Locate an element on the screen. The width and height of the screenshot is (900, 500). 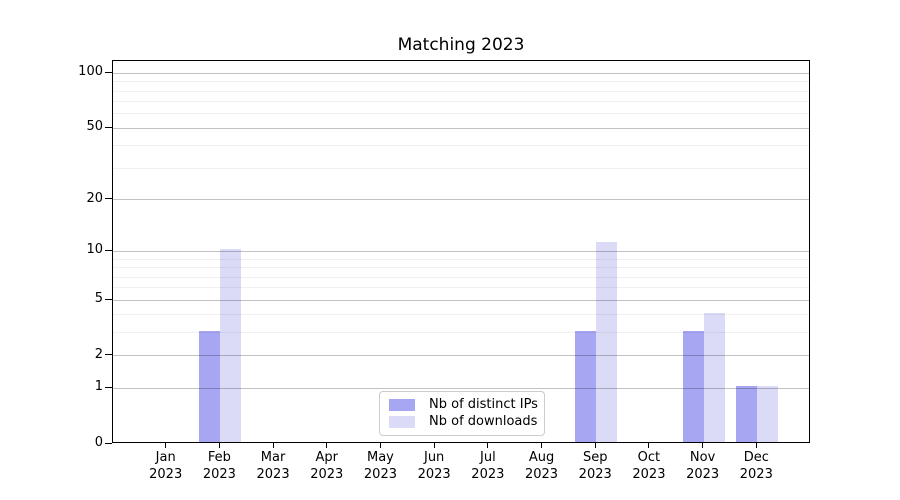
legend-label-distinct-ips: Nb of distinct IPs is located at coordinates (483, 404).